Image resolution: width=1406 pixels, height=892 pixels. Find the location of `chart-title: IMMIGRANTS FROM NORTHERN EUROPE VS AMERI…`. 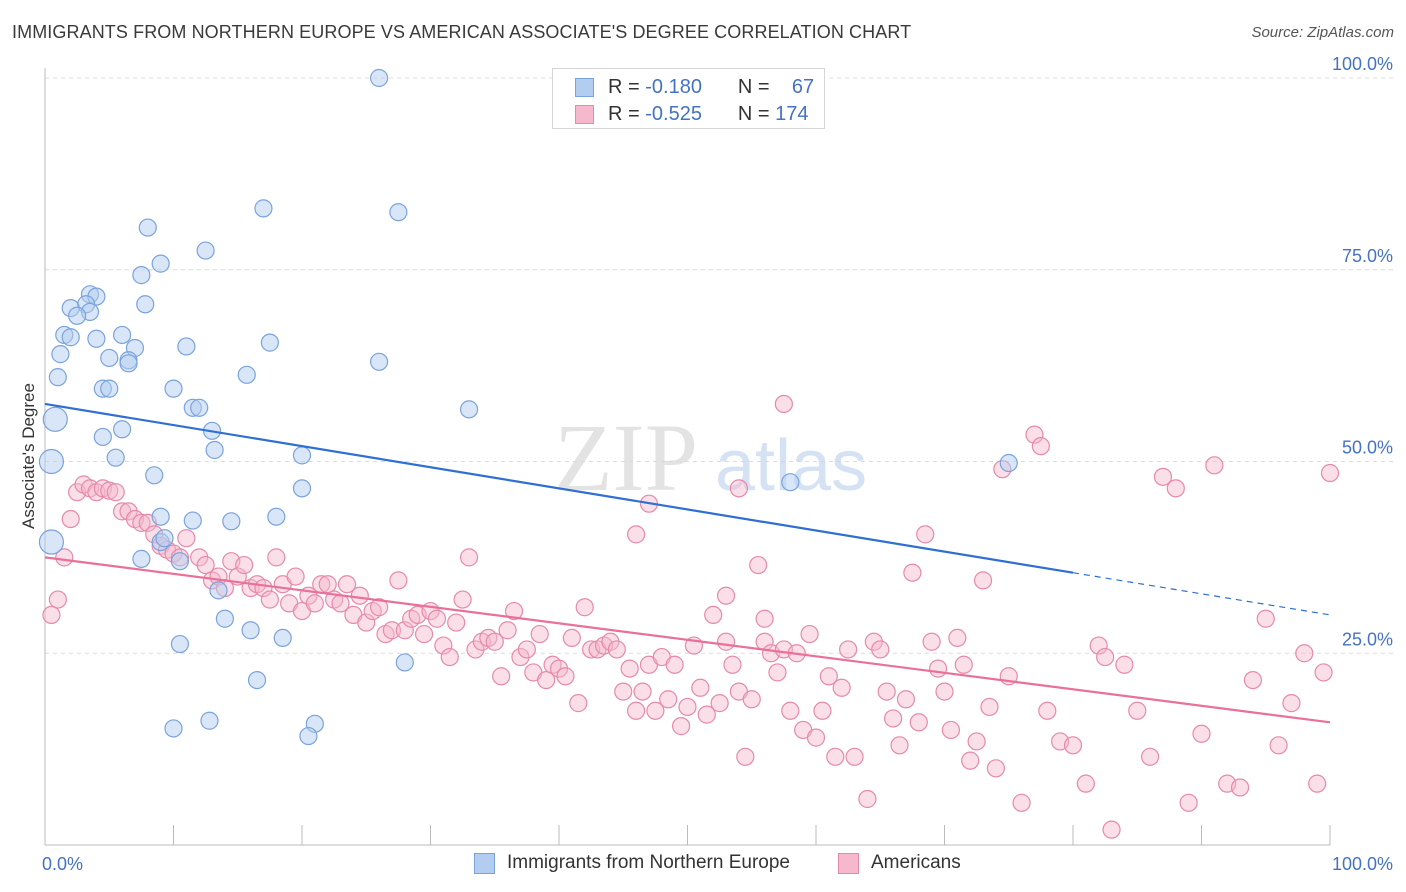

chart-title: IMMIGRANTS FROM NORTHERN EUROPE VS AMERI… is located at coordinates (462, 32).